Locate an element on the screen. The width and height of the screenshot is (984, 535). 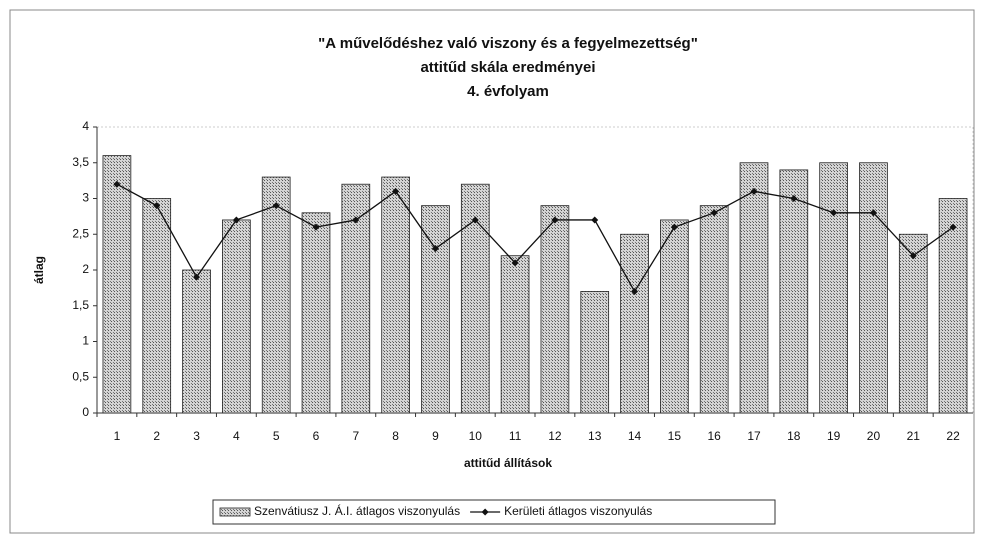
y-tick-label: 2 is located at coordinates (85, 269).